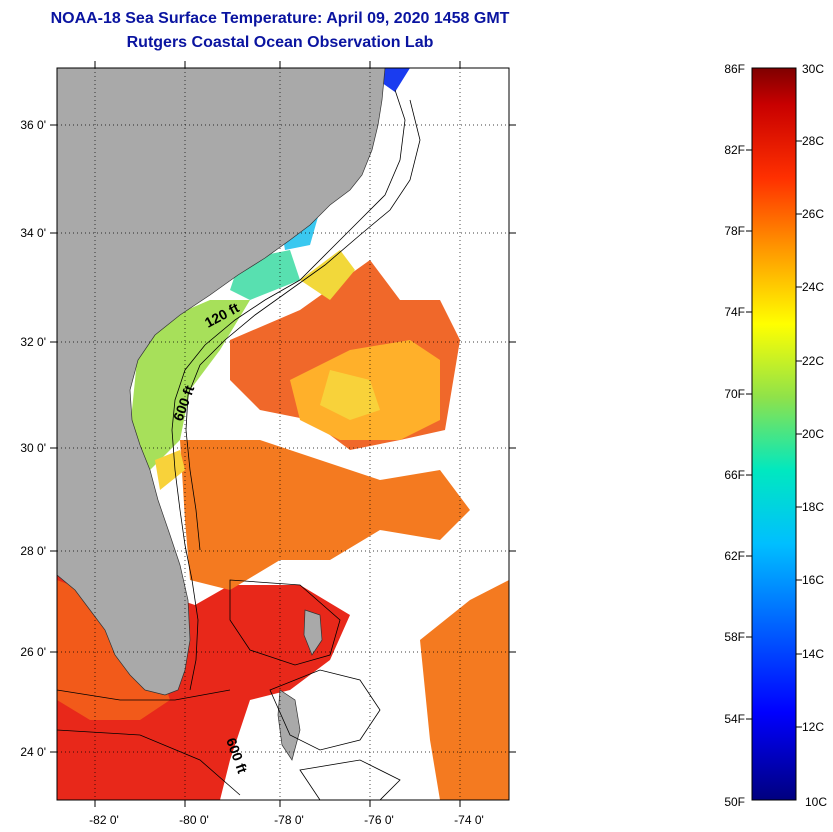  I want to click on lat-label: 34 0', so click(33, 233).